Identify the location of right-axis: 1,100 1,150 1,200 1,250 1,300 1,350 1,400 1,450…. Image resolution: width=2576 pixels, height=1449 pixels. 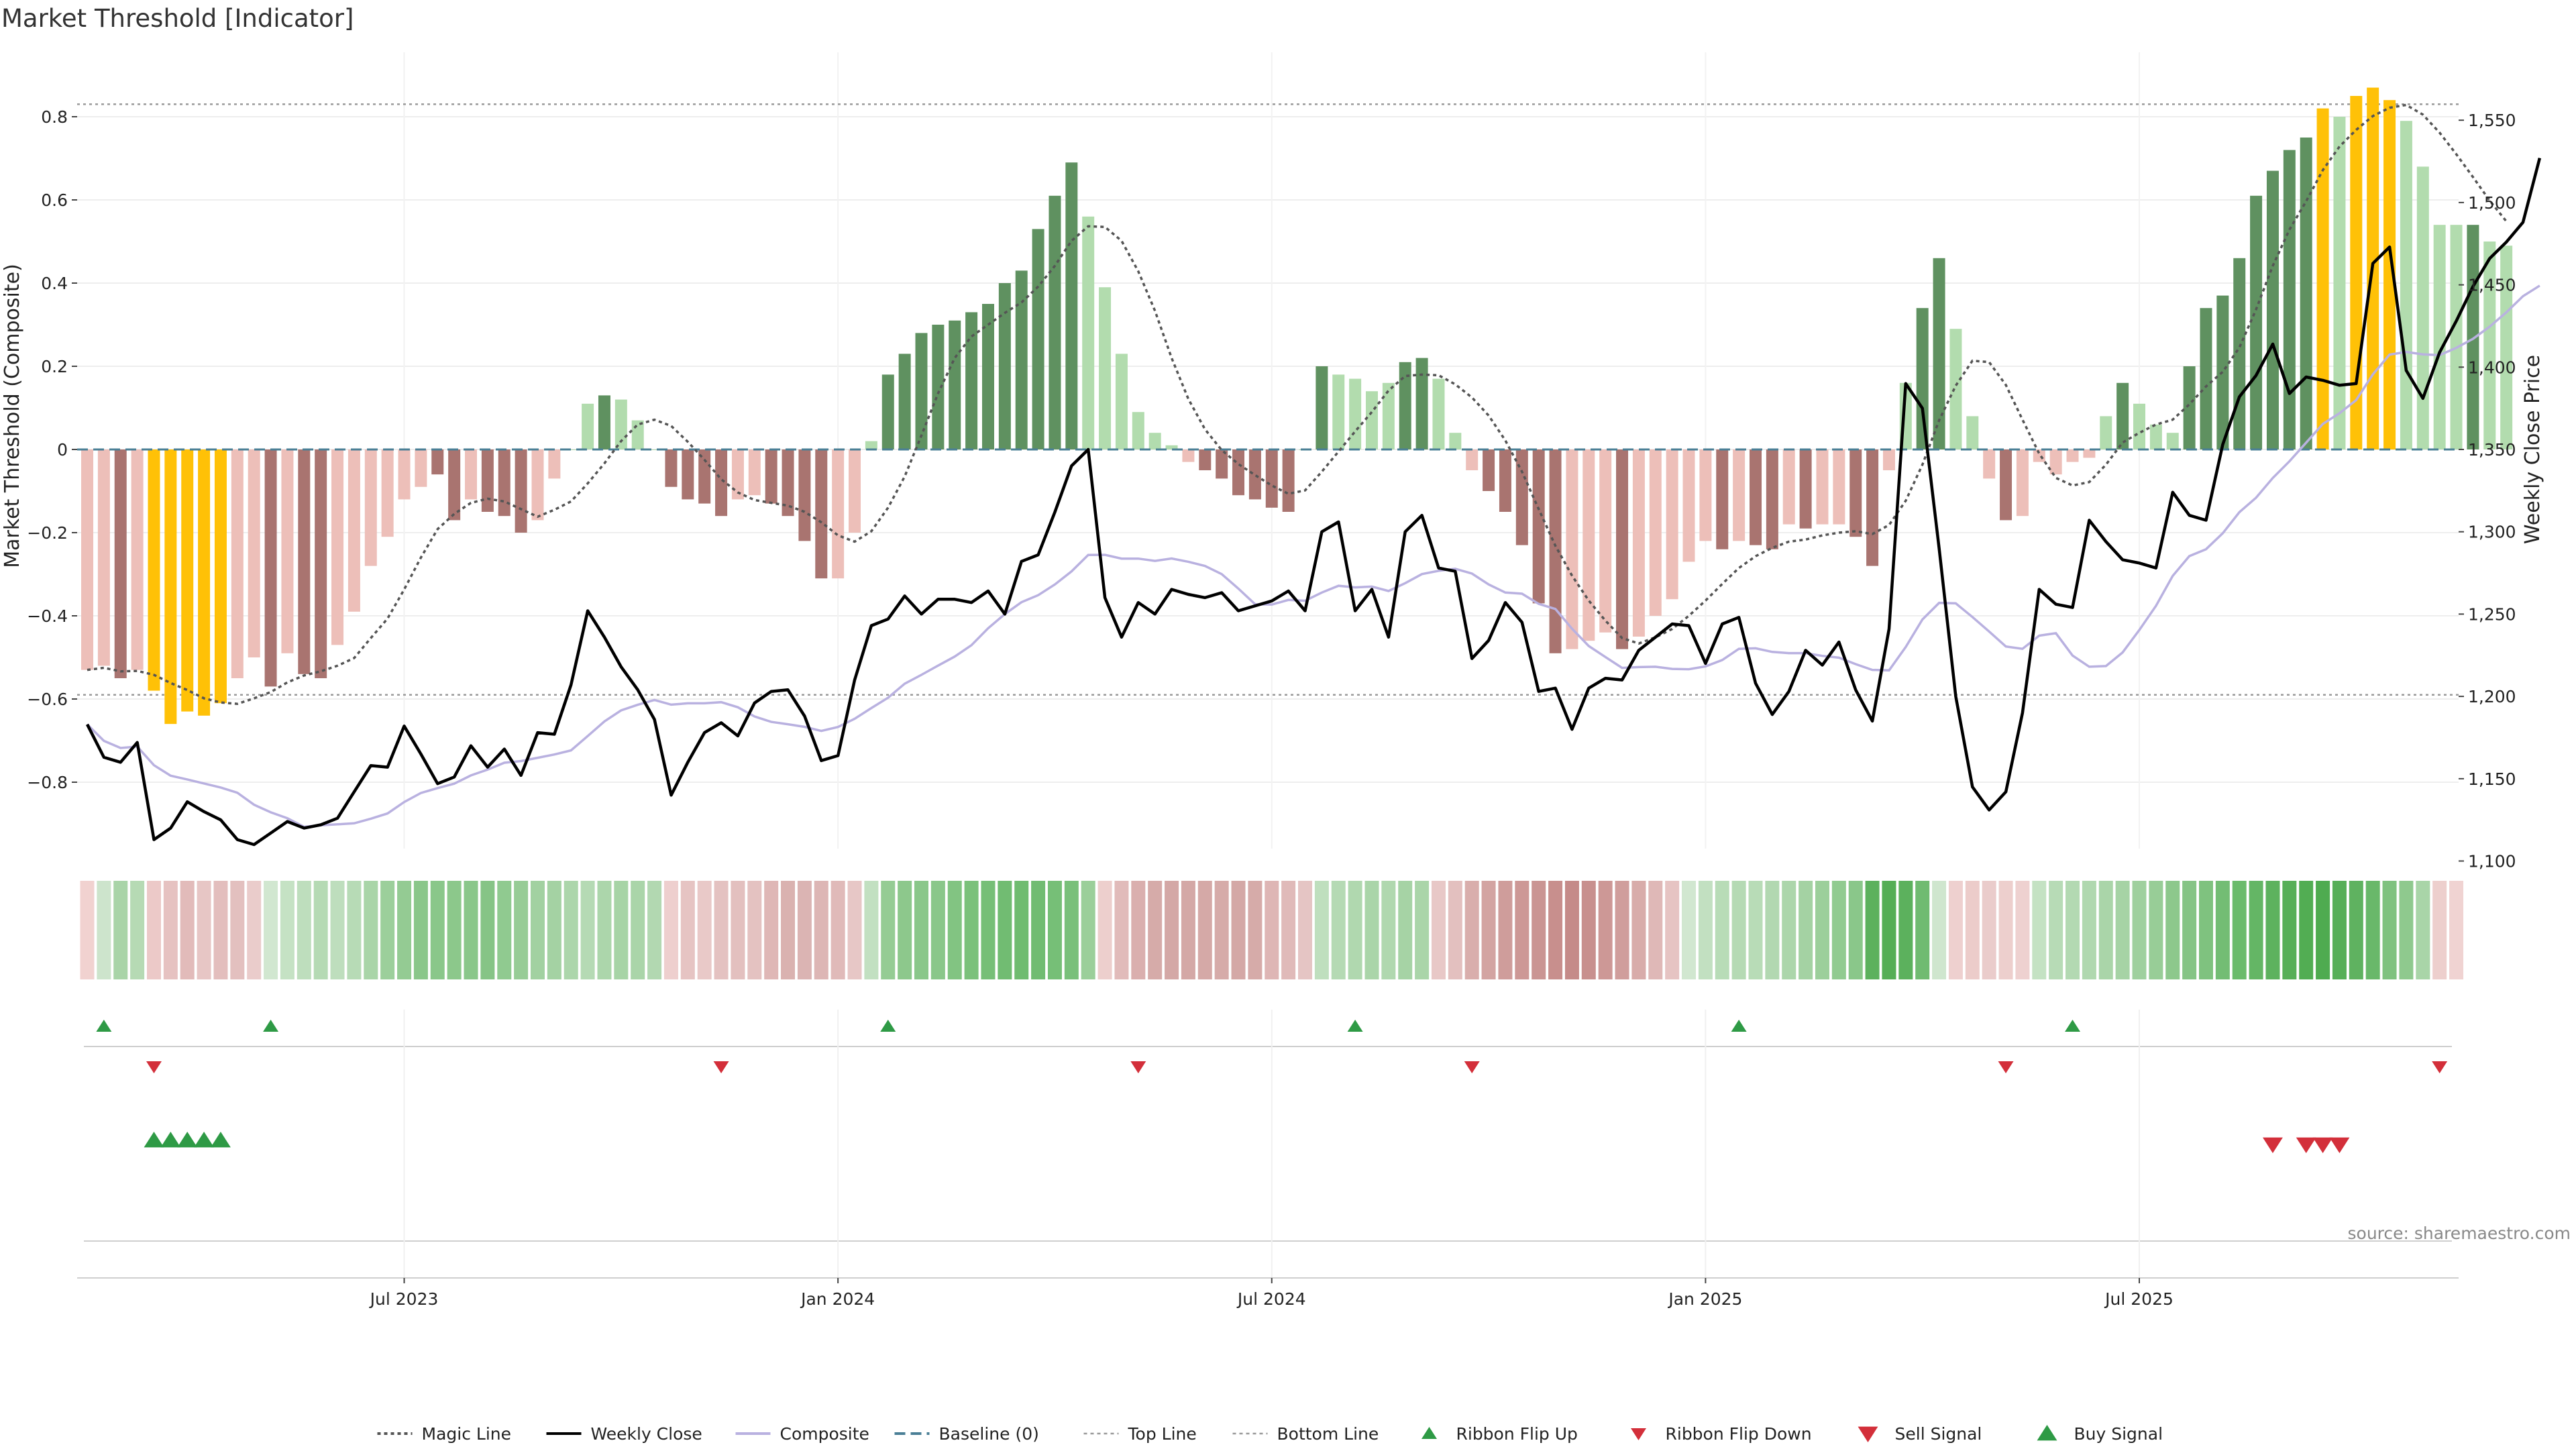
(2487, 491).